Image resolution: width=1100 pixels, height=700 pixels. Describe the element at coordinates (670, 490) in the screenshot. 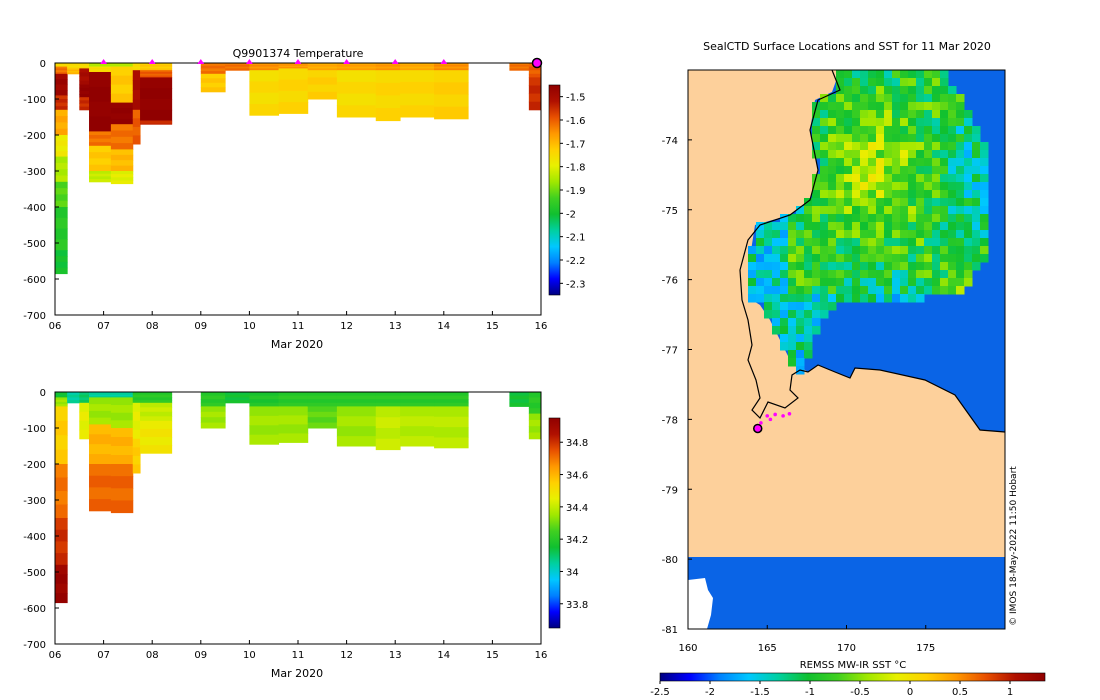

I see `lat-tick-label: -79` at that location.